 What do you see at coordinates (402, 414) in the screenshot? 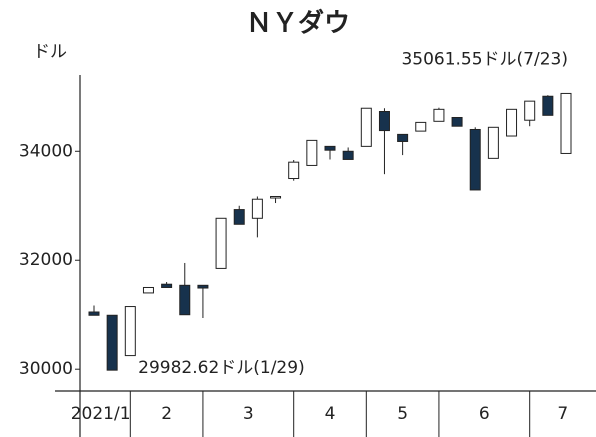
I see `x-tick-label: 5` at bounding box center [402, 414].